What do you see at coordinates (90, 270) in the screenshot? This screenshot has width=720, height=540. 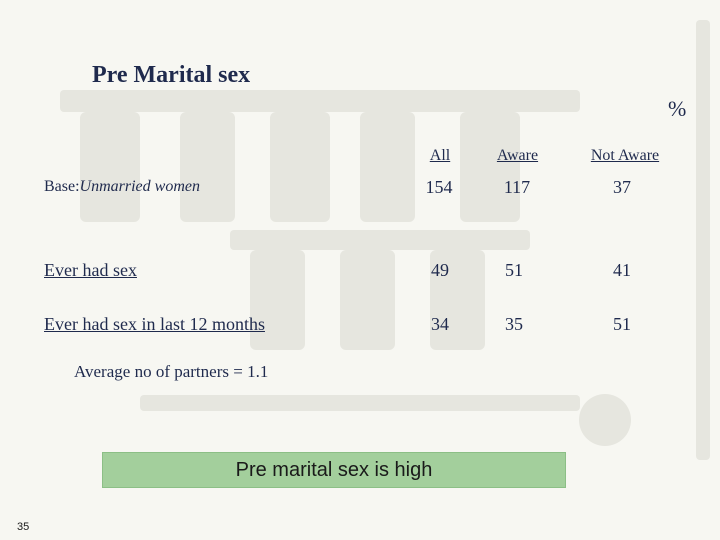 I see `row-label-ever-had-sex: Ever had sex` at bounding box center [90, 270].